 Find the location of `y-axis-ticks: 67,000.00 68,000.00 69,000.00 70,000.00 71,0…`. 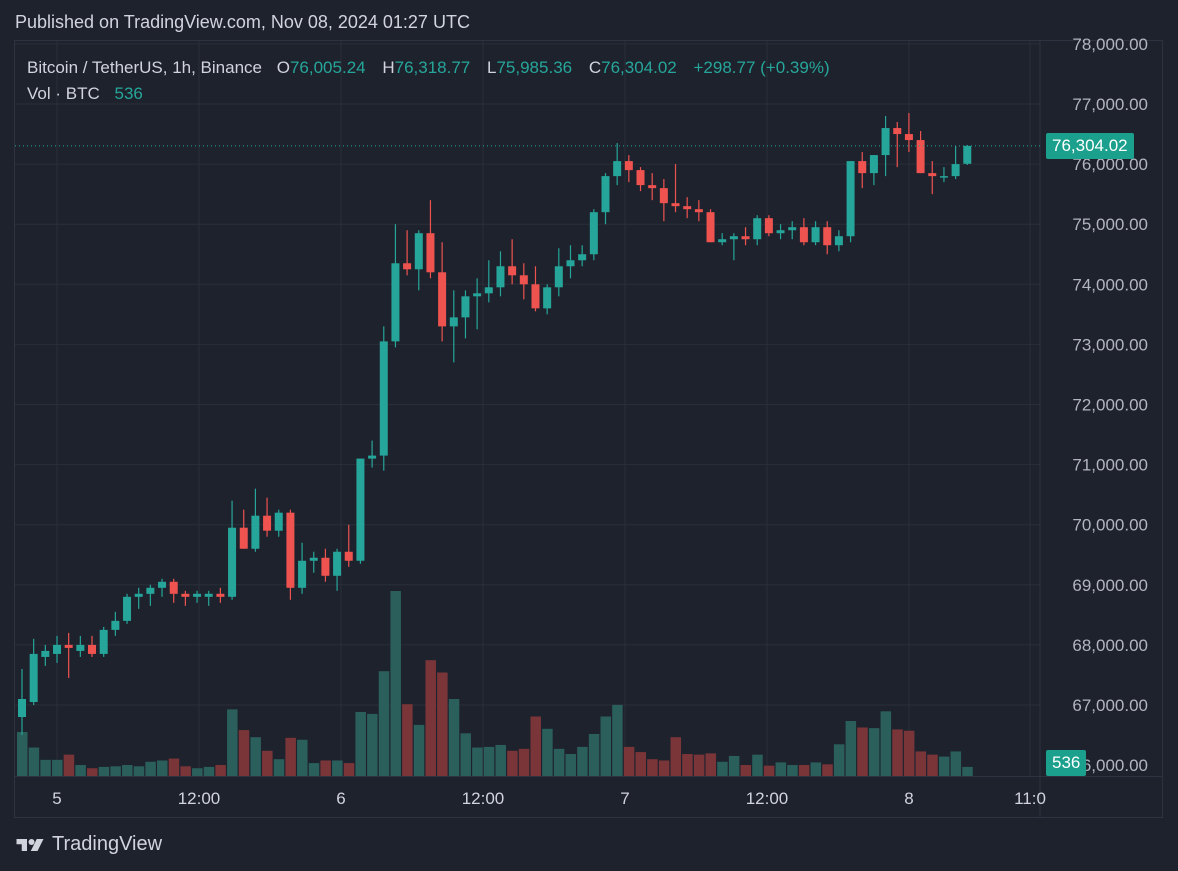

y-axis-ticks: 67,000.00 68,000.00 69,000.00 70,000.00 71,0… is located at coordinates (1110, 405).